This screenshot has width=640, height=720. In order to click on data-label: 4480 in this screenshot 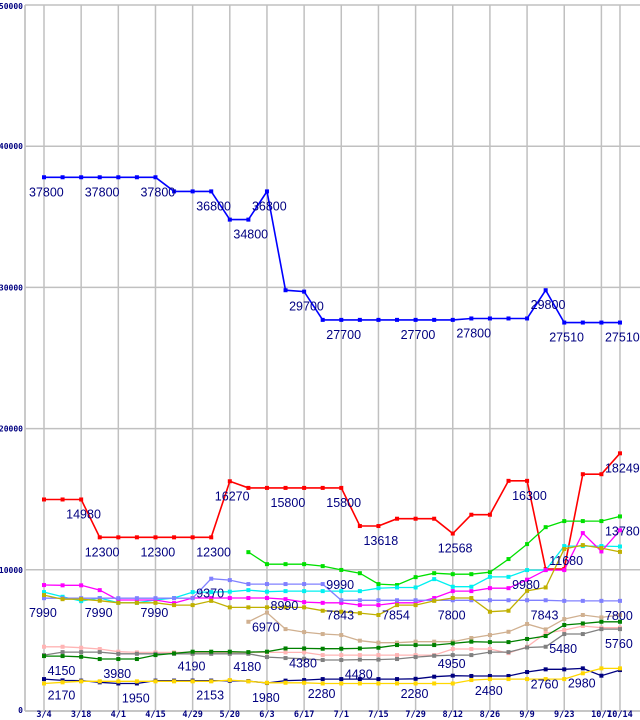, I will do `click(359, 675)`.